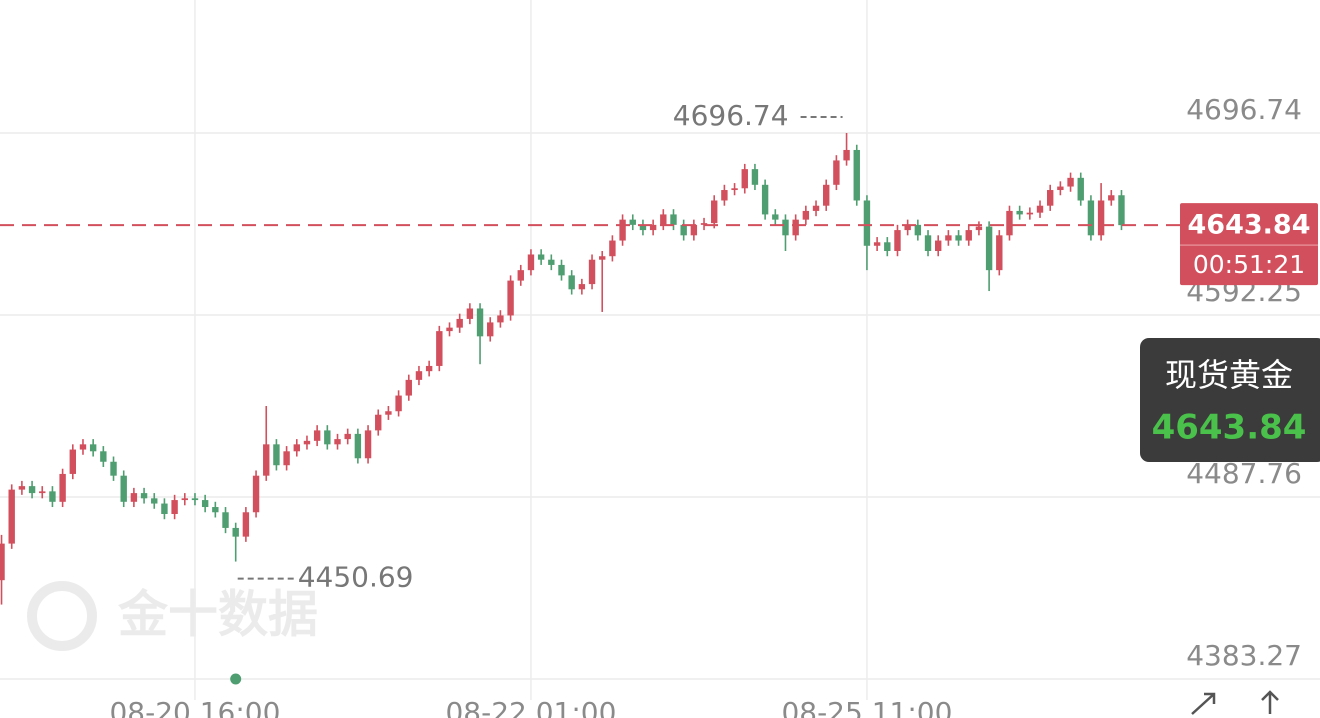 The height and width of the screenshot is (718, 1320). Describe the element at coordinates (731, 115) in the screenshot. I see `high-annotation: 4696.74` at that location.